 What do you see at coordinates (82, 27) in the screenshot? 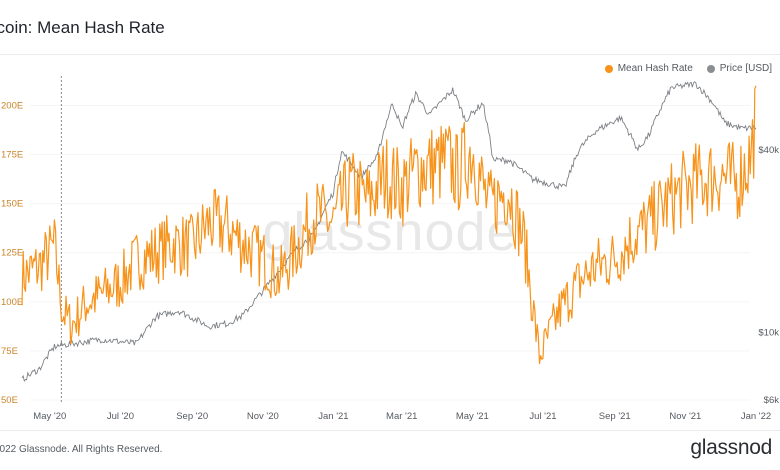
I see `chart-title: itcoin: Mean Hash Rate` at bounding box center [82, 27].